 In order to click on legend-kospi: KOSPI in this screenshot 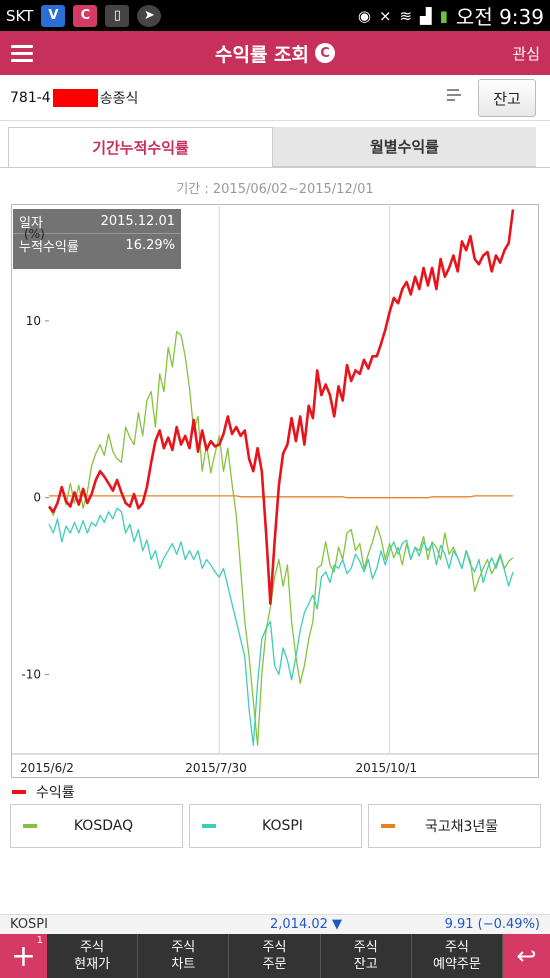, I will do `click(275, 826)`.